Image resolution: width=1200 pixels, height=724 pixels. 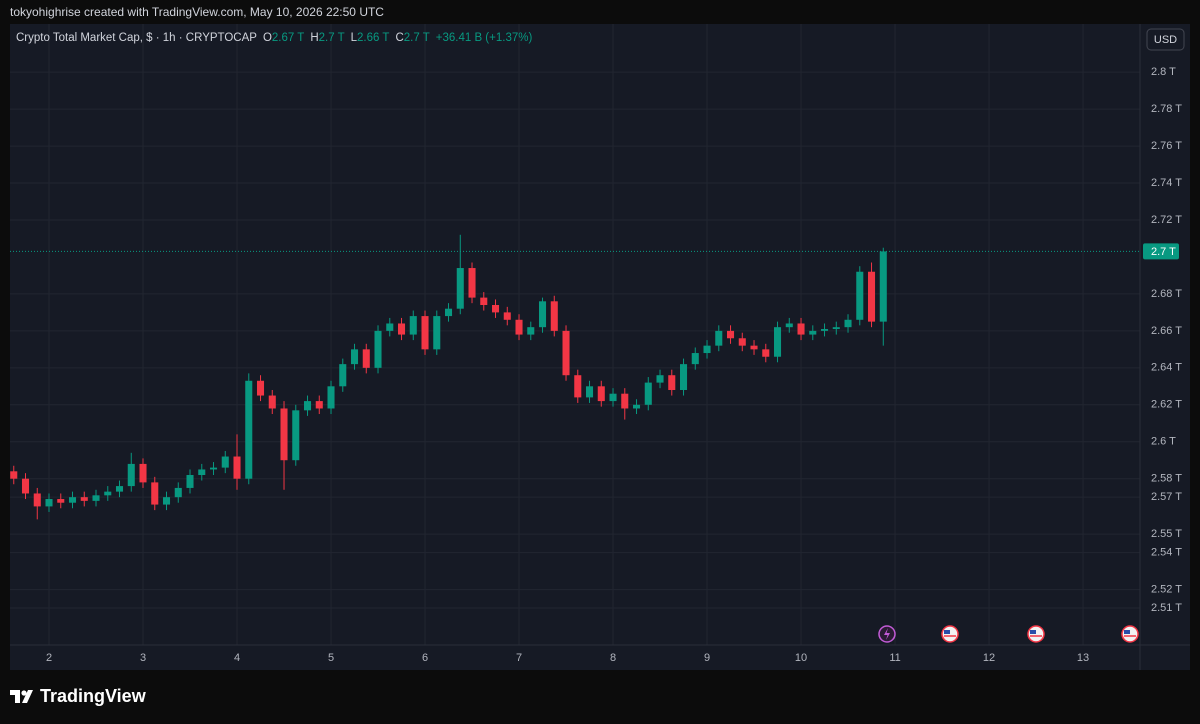 I want to click on x-tick-label: 4, so click(x=237, y=658).